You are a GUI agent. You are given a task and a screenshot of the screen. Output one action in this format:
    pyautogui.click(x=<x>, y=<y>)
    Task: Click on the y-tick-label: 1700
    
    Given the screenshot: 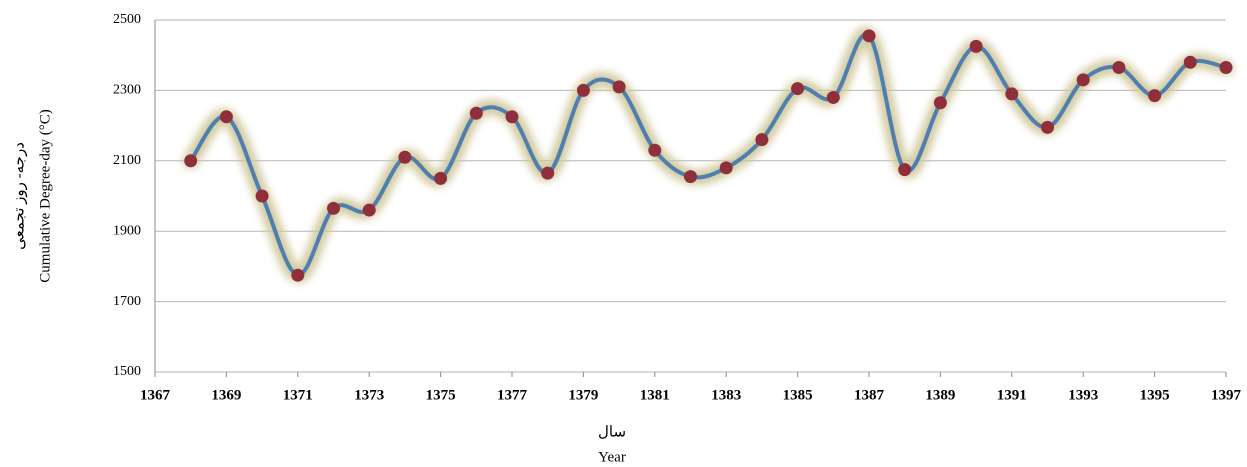 What is the action you would take?
    pyautogui.click(x=127, y=301)
    